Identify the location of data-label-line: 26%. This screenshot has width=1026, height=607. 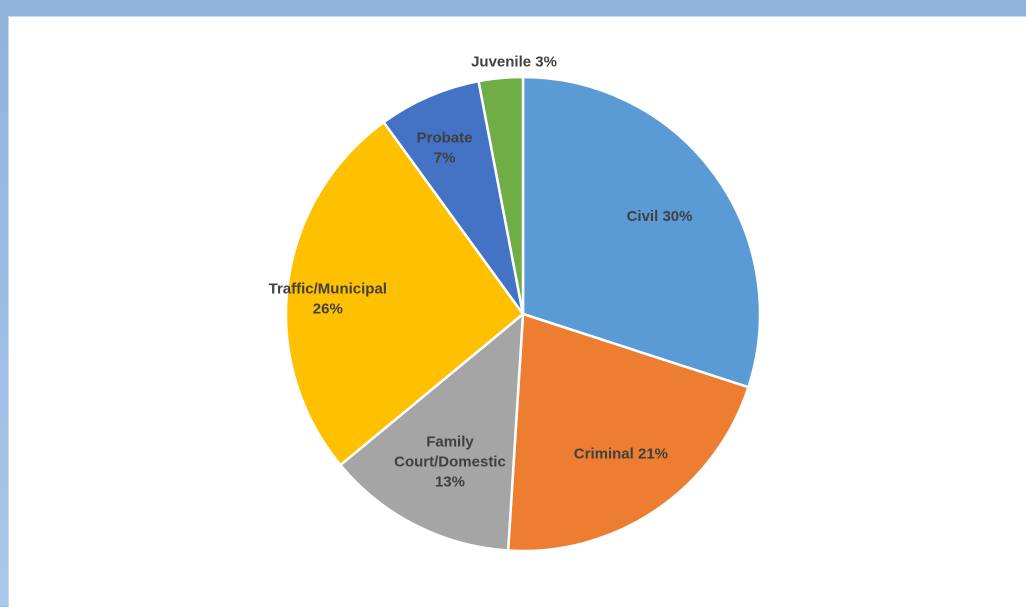
(328, 308).